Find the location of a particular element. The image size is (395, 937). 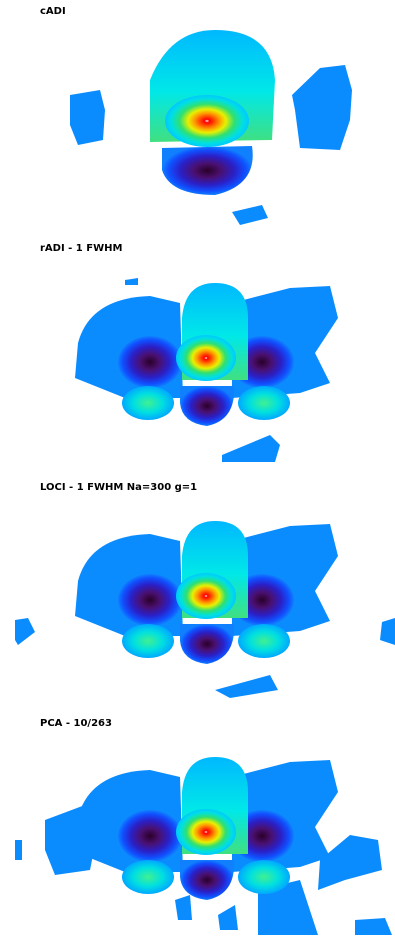

panel-title: rADI - 1 FWHM is located at coordinates (81, 248).